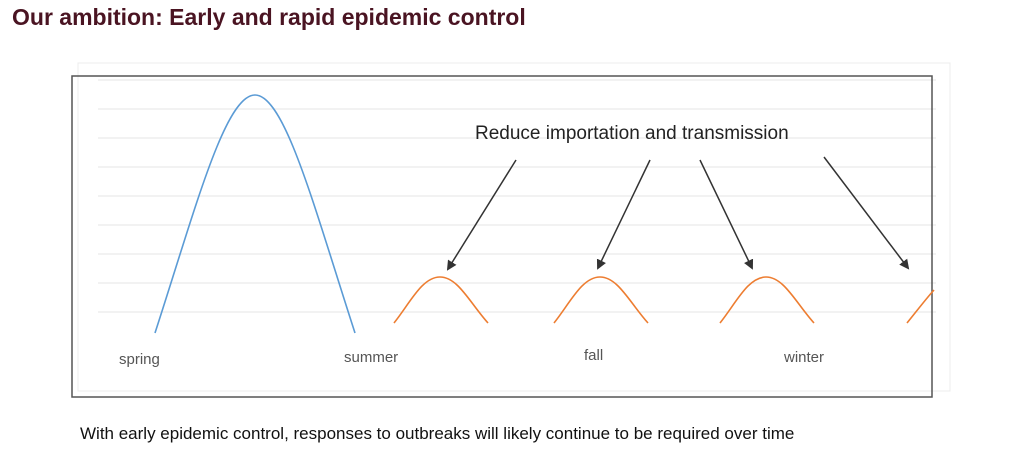 The width and height of the screenshot is (1024, 456). Describe the element at coordinates (139, 359) in the screenshot. I see `season-label-spring: spring` at that location.